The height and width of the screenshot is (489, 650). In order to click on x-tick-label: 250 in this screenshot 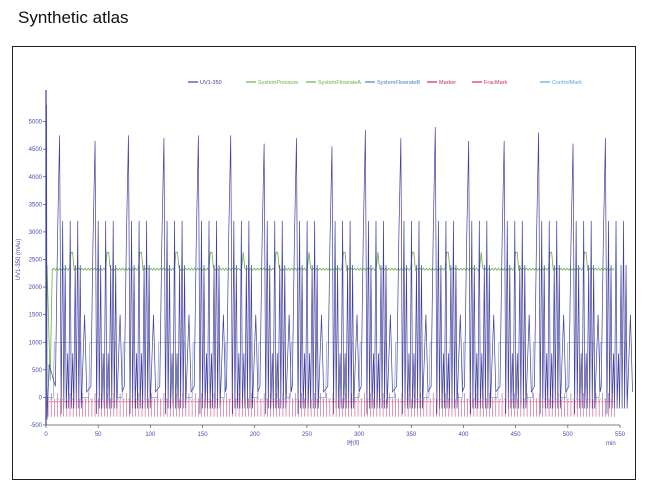, I will do `click(307, 435)`.